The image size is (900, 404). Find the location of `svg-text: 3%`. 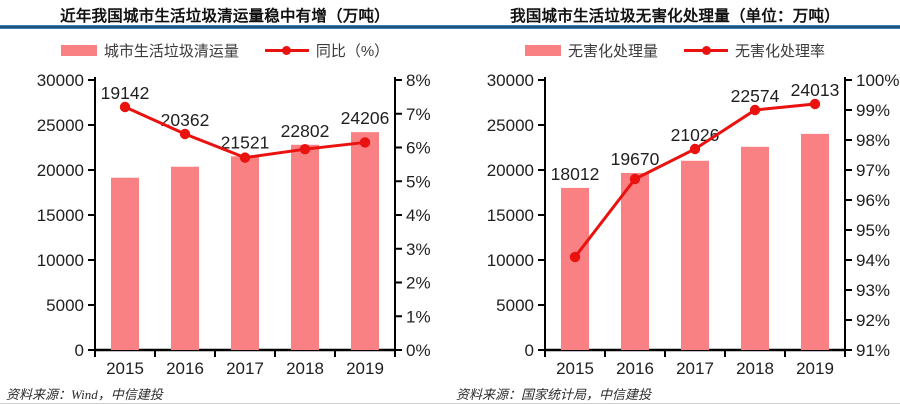

svg-text: 3% is located at coordinates (418, 249).